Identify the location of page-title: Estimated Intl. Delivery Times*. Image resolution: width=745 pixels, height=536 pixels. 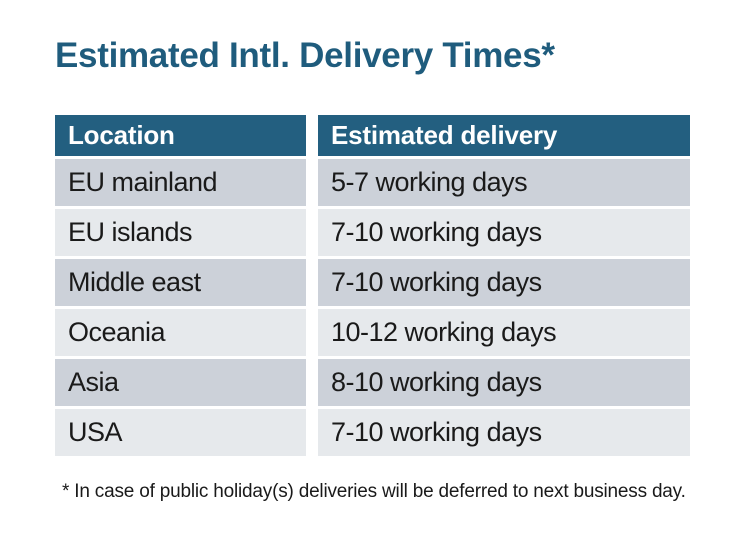
(305, 55).